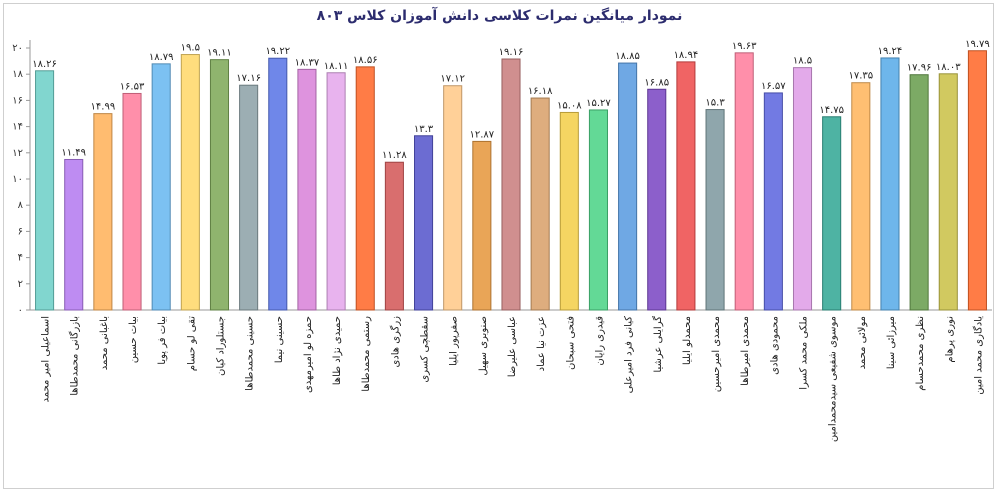 Image resolution: width=999 pixels, height=494 pixels. Describe the element at coordinates (366, 354) in the screenshot. I see `category-label: رستمی محمدطاها` at that location.